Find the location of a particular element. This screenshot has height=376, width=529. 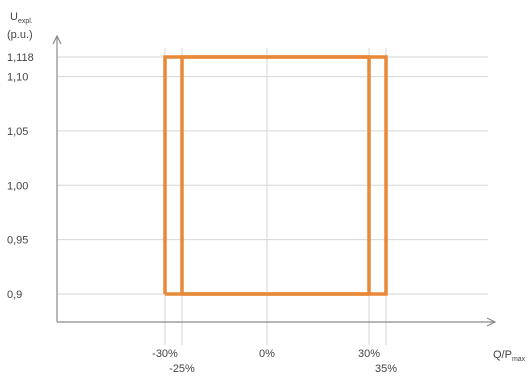

x-tick-label: 30% is located at coordinates (369, 354).